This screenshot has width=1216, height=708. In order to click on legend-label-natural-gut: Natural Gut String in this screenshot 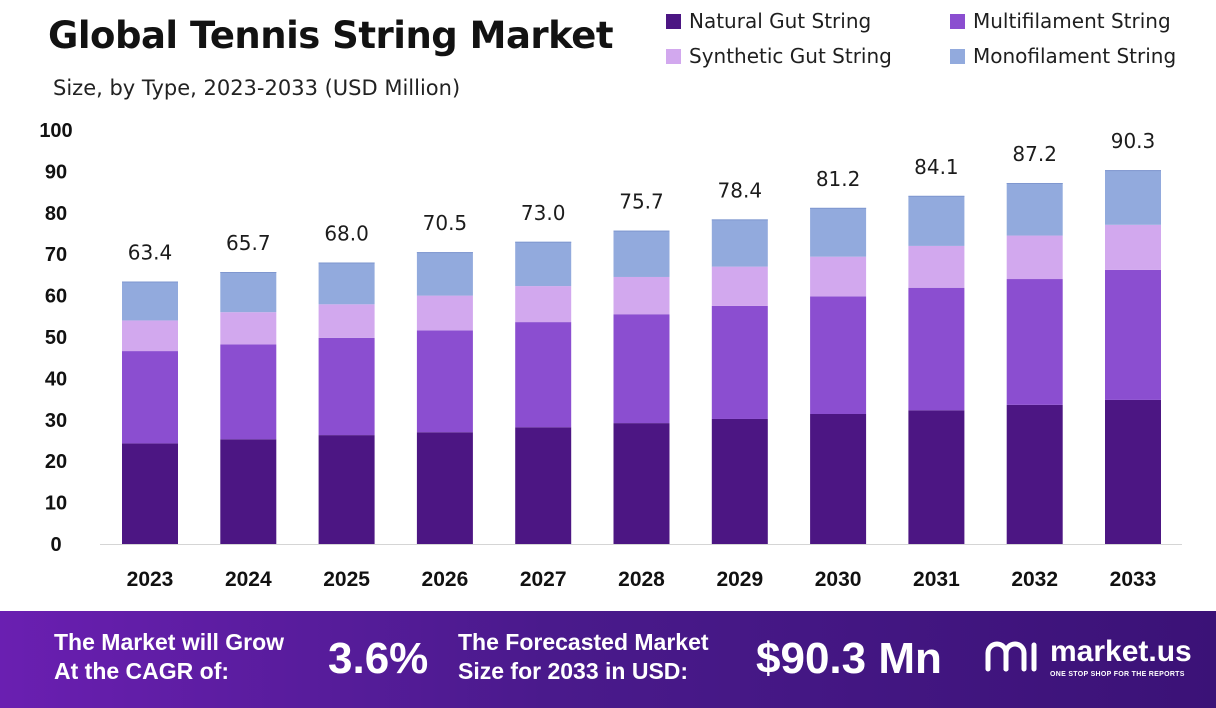, I will do `click(780, 21)`.